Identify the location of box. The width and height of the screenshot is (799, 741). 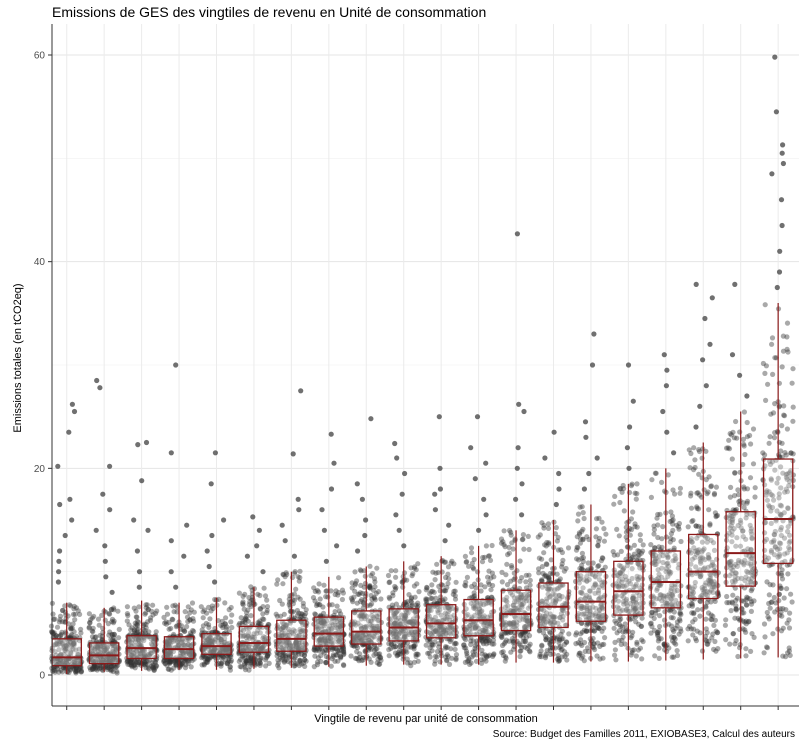
(441, 621).